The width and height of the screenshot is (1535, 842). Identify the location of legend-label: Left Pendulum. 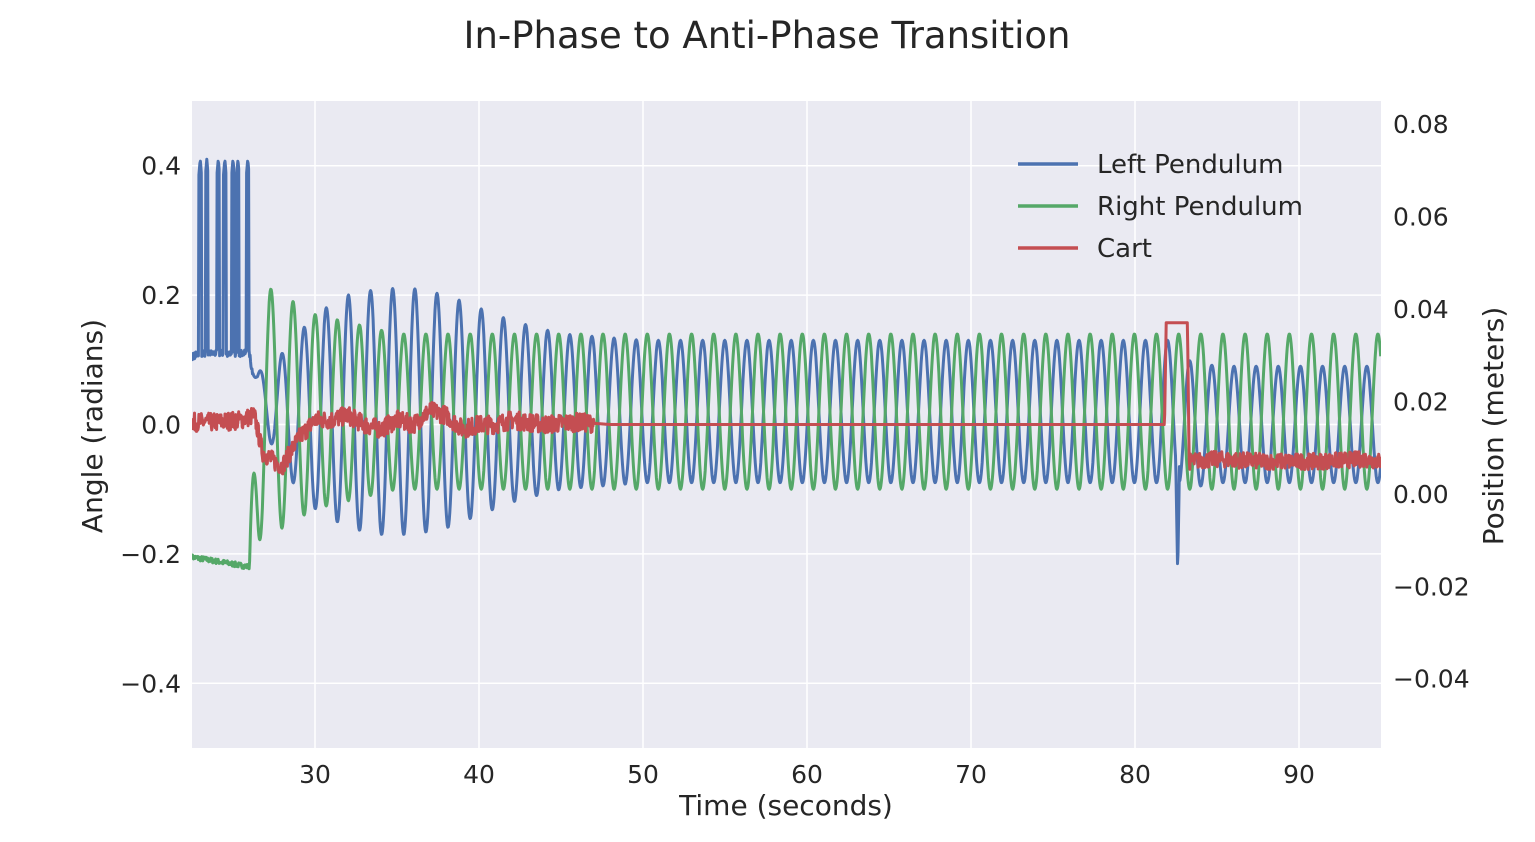
(1190, 165).